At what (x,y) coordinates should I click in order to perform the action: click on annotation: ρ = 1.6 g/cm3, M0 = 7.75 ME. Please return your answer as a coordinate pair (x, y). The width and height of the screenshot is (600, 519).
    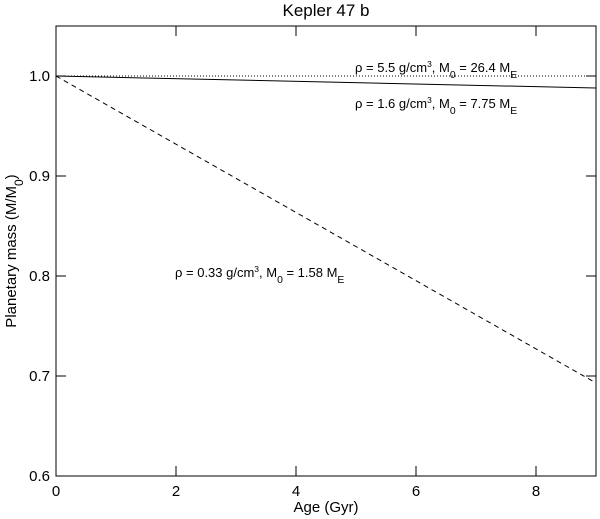
    Looking at the image, I should click on (436, 106).